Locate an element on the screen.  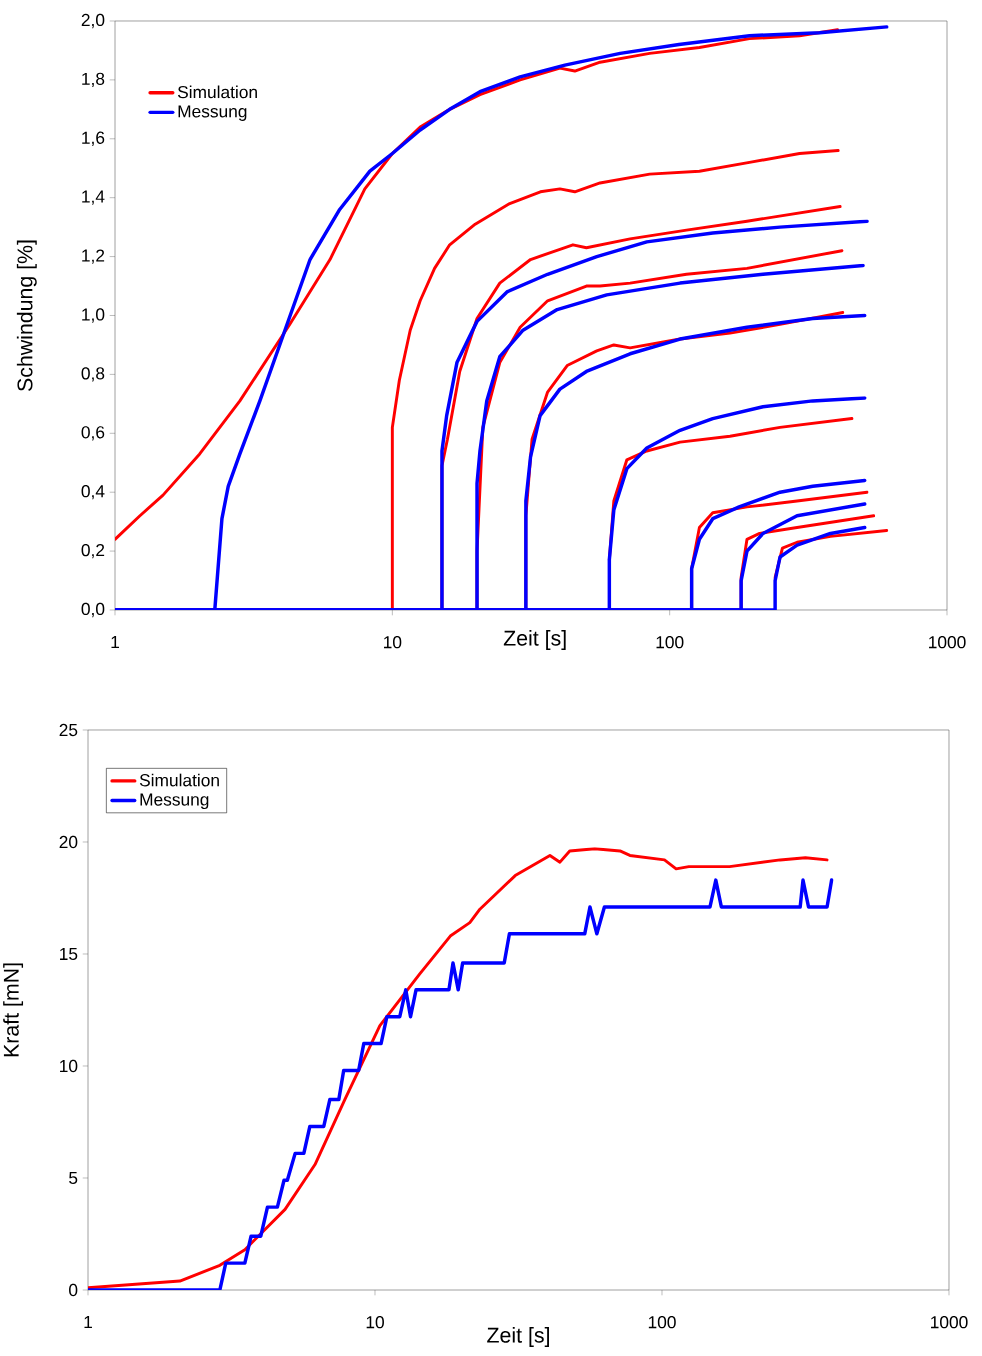
y-tick-label: 10 is located at coordinates (69, 1066).